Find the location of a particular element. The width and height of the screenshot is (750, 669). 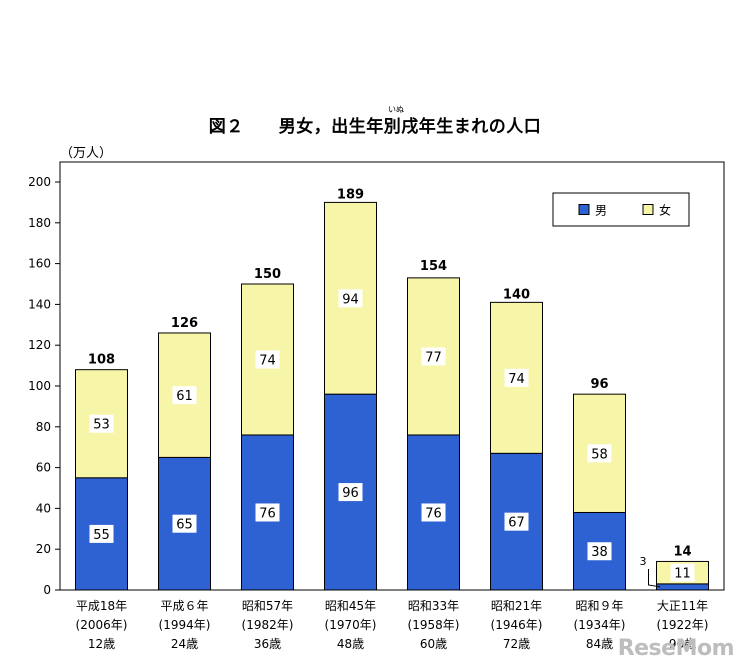

data-label: 11 is located at coordinates (682, 574).